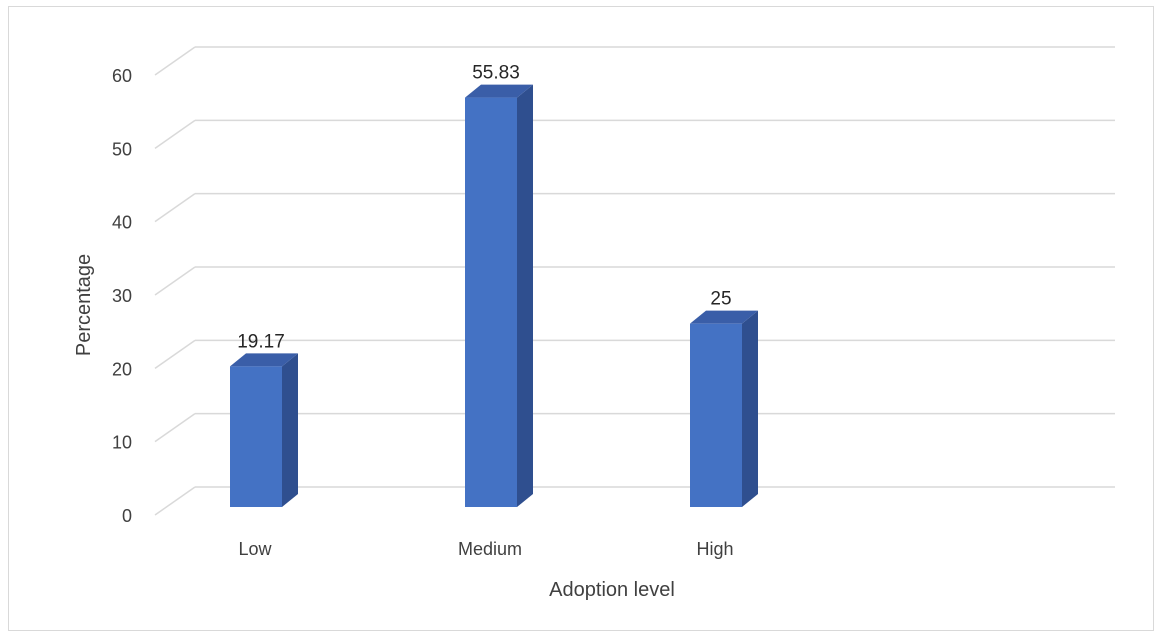  Describe the element at coordinates (122, 369) in the screenshot. I see `y-tick-label: 20` at that location.